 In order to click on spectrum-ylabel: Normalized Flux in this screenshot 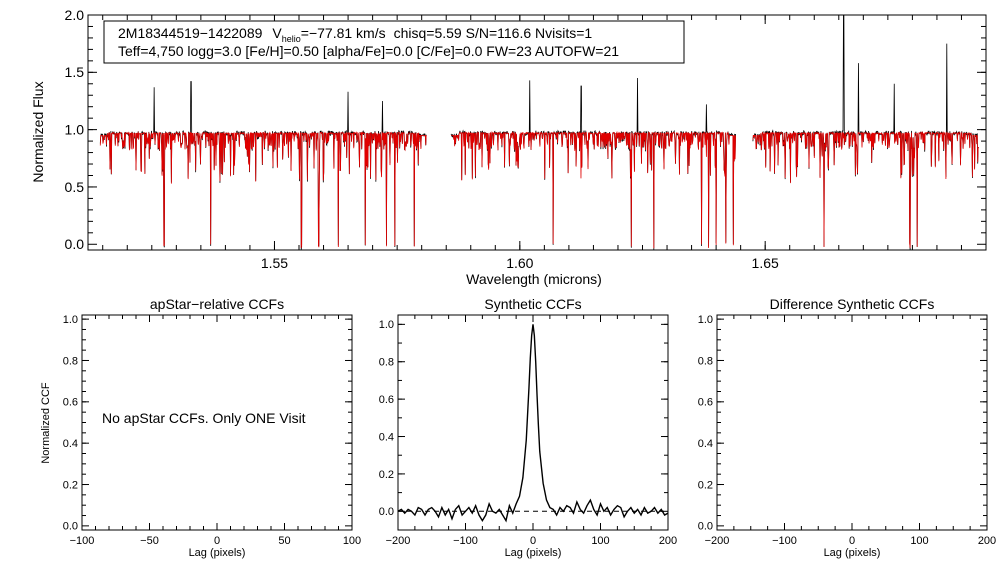, I will do `click(38, 131)`.